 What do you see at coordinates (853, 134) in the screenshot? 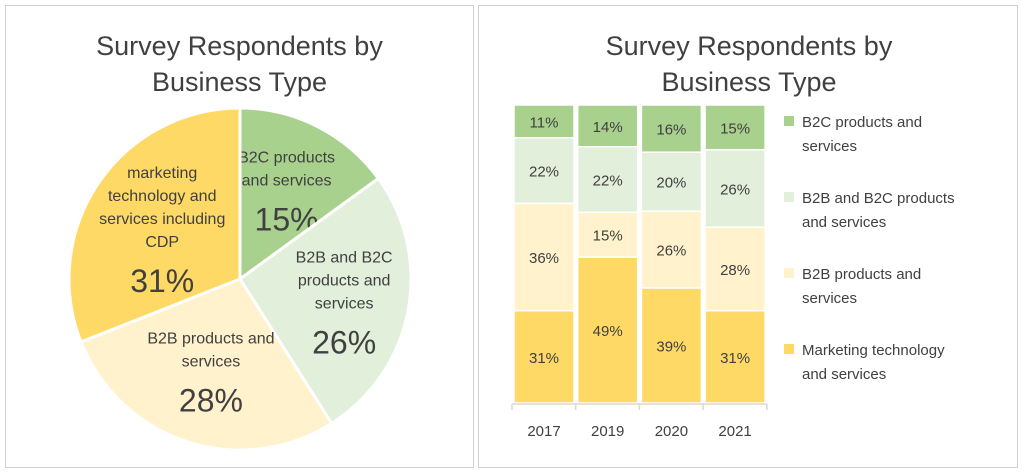
I see `legend-item: B2C products and services` at bounding box center [853, 134].